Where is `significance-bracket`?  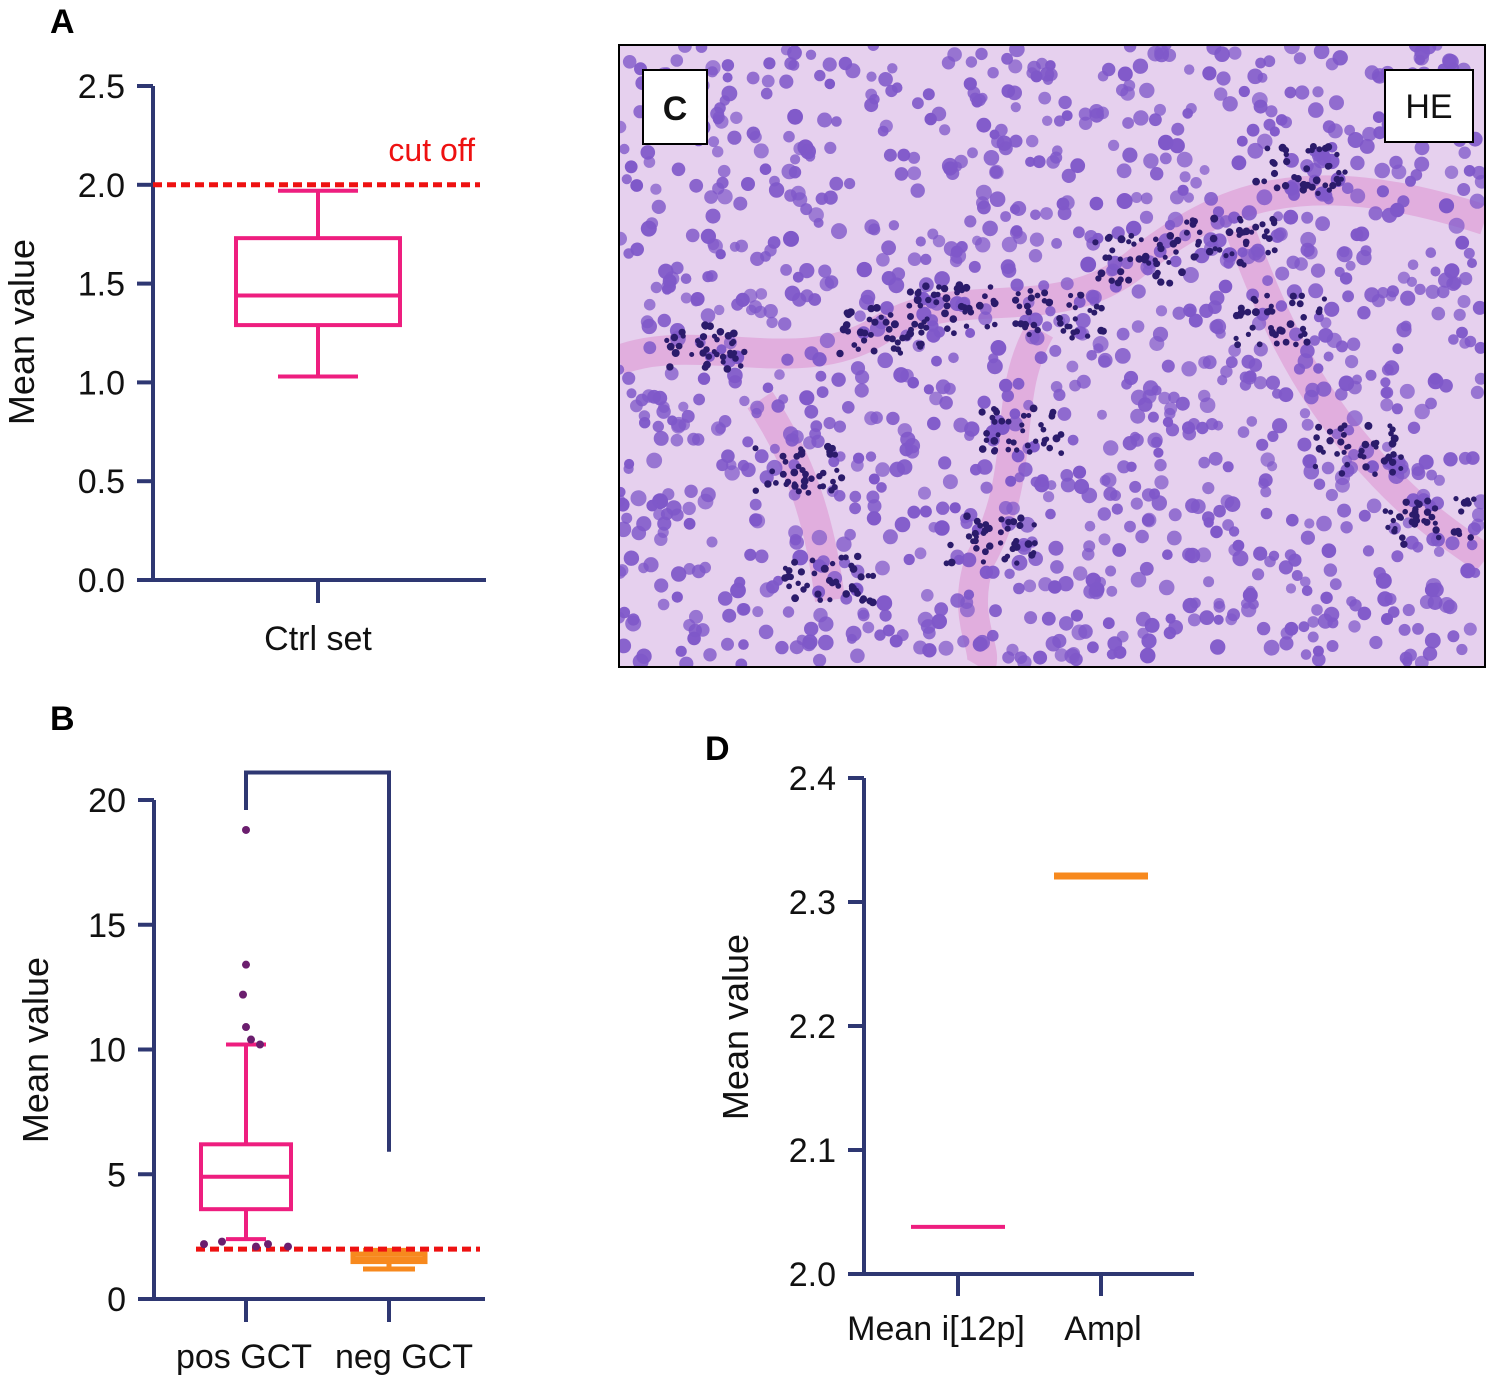
significance-bracket is located at coordinates (317, 961).